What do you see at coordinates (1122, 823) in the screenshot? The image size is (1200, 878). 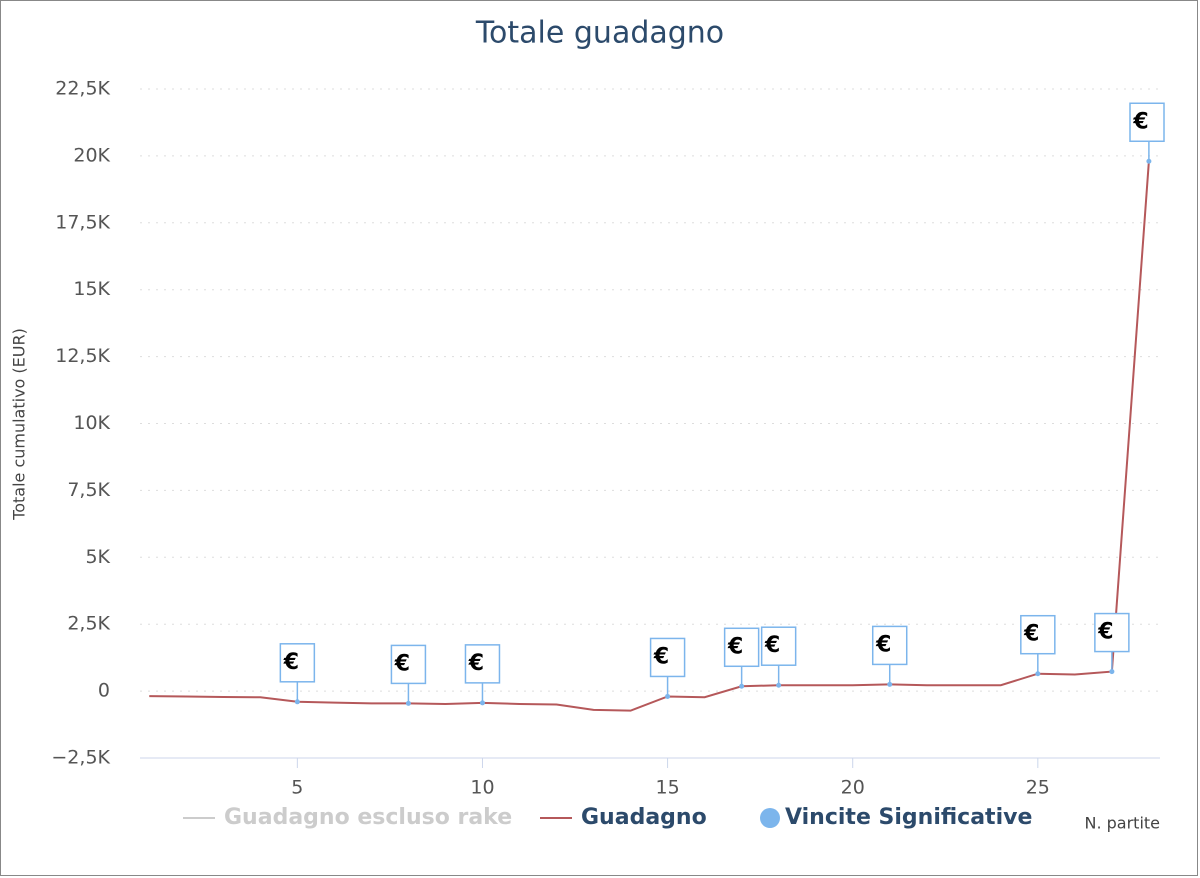 I see `x-axis-label: N. partite` at bounding box center [1122, 823].